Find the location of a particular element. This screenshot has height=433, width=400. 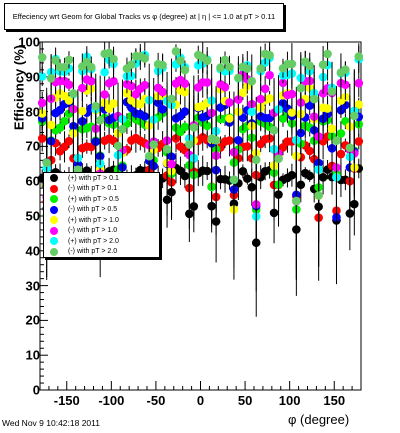

x-tick-label: 0 is located at coordinates (200, 400).